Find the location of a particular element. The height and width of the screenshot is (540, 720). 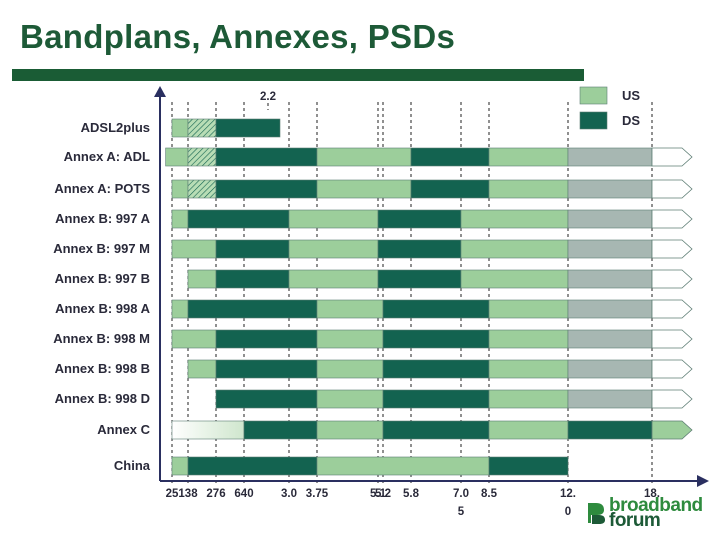

legend-label-us: US is located at coordinates (631, 95).